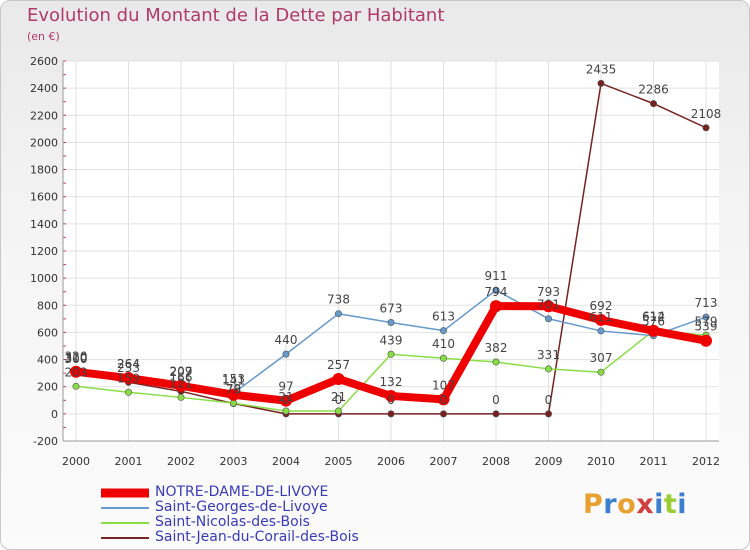 The height and width of the screenshot is (550, 750). I want to click on data-label: 410, so click(443, 344).